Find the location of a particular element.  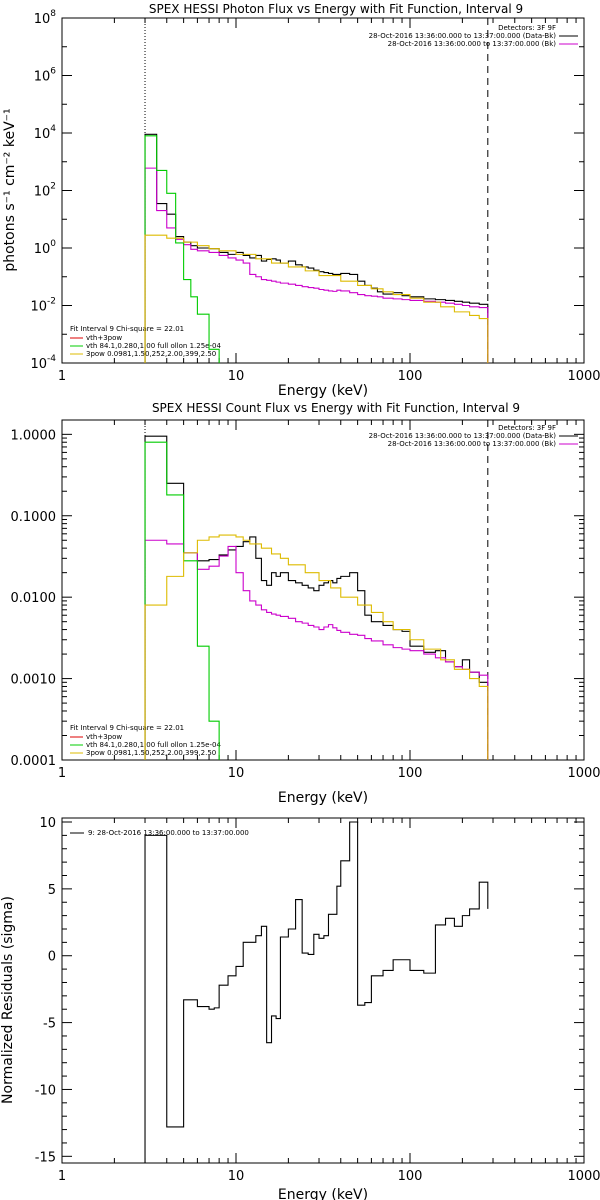

y-axis-label: Normalized Residuals (sigma) is located at coordinates (8, 1000).